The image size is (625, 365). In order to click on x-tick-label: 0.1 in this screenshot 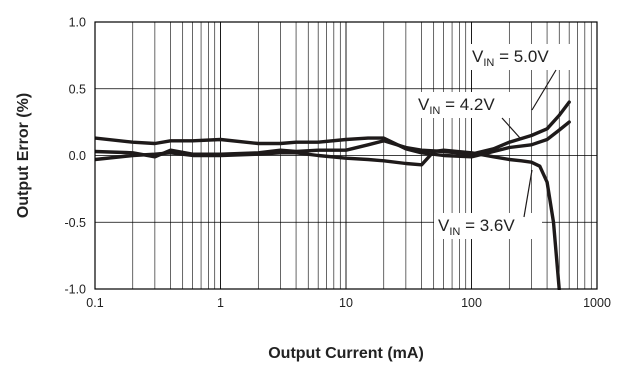, I will do `click(94, 303)`.